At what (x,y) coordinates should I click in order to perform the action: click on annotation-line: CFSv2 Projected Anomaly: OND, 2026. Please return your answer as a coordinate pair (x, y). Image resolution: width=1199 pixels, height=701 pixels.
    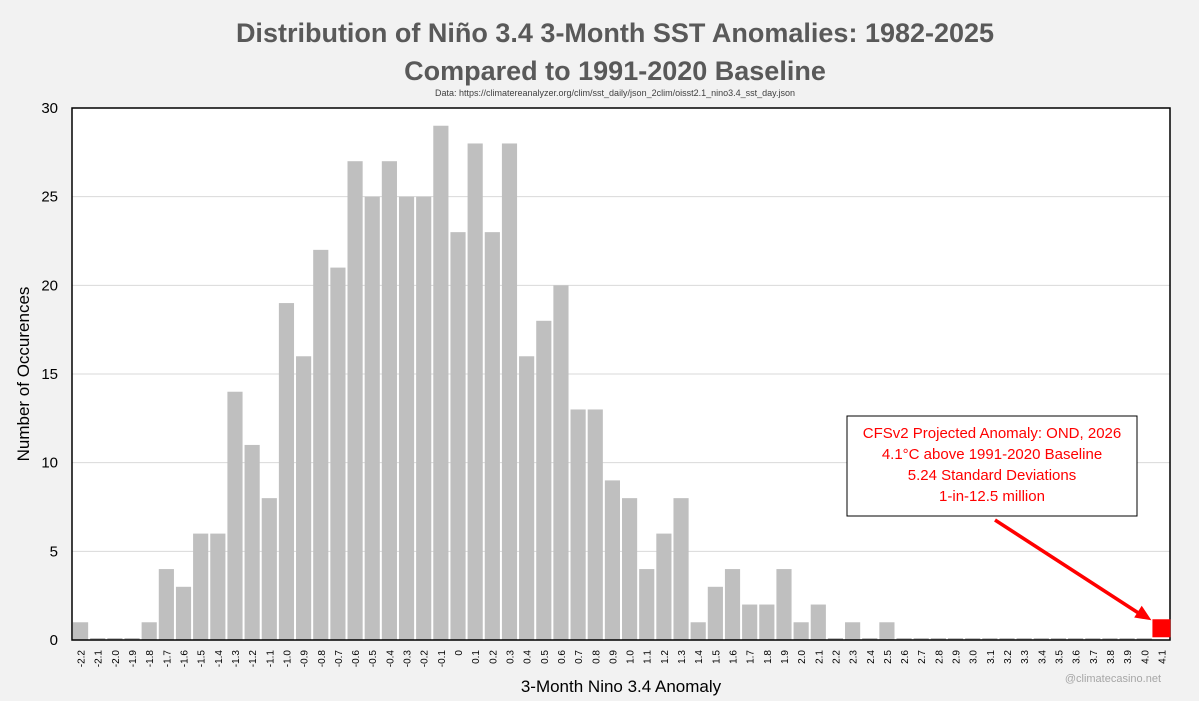
    Looking at the image, I should click on (992, 433).